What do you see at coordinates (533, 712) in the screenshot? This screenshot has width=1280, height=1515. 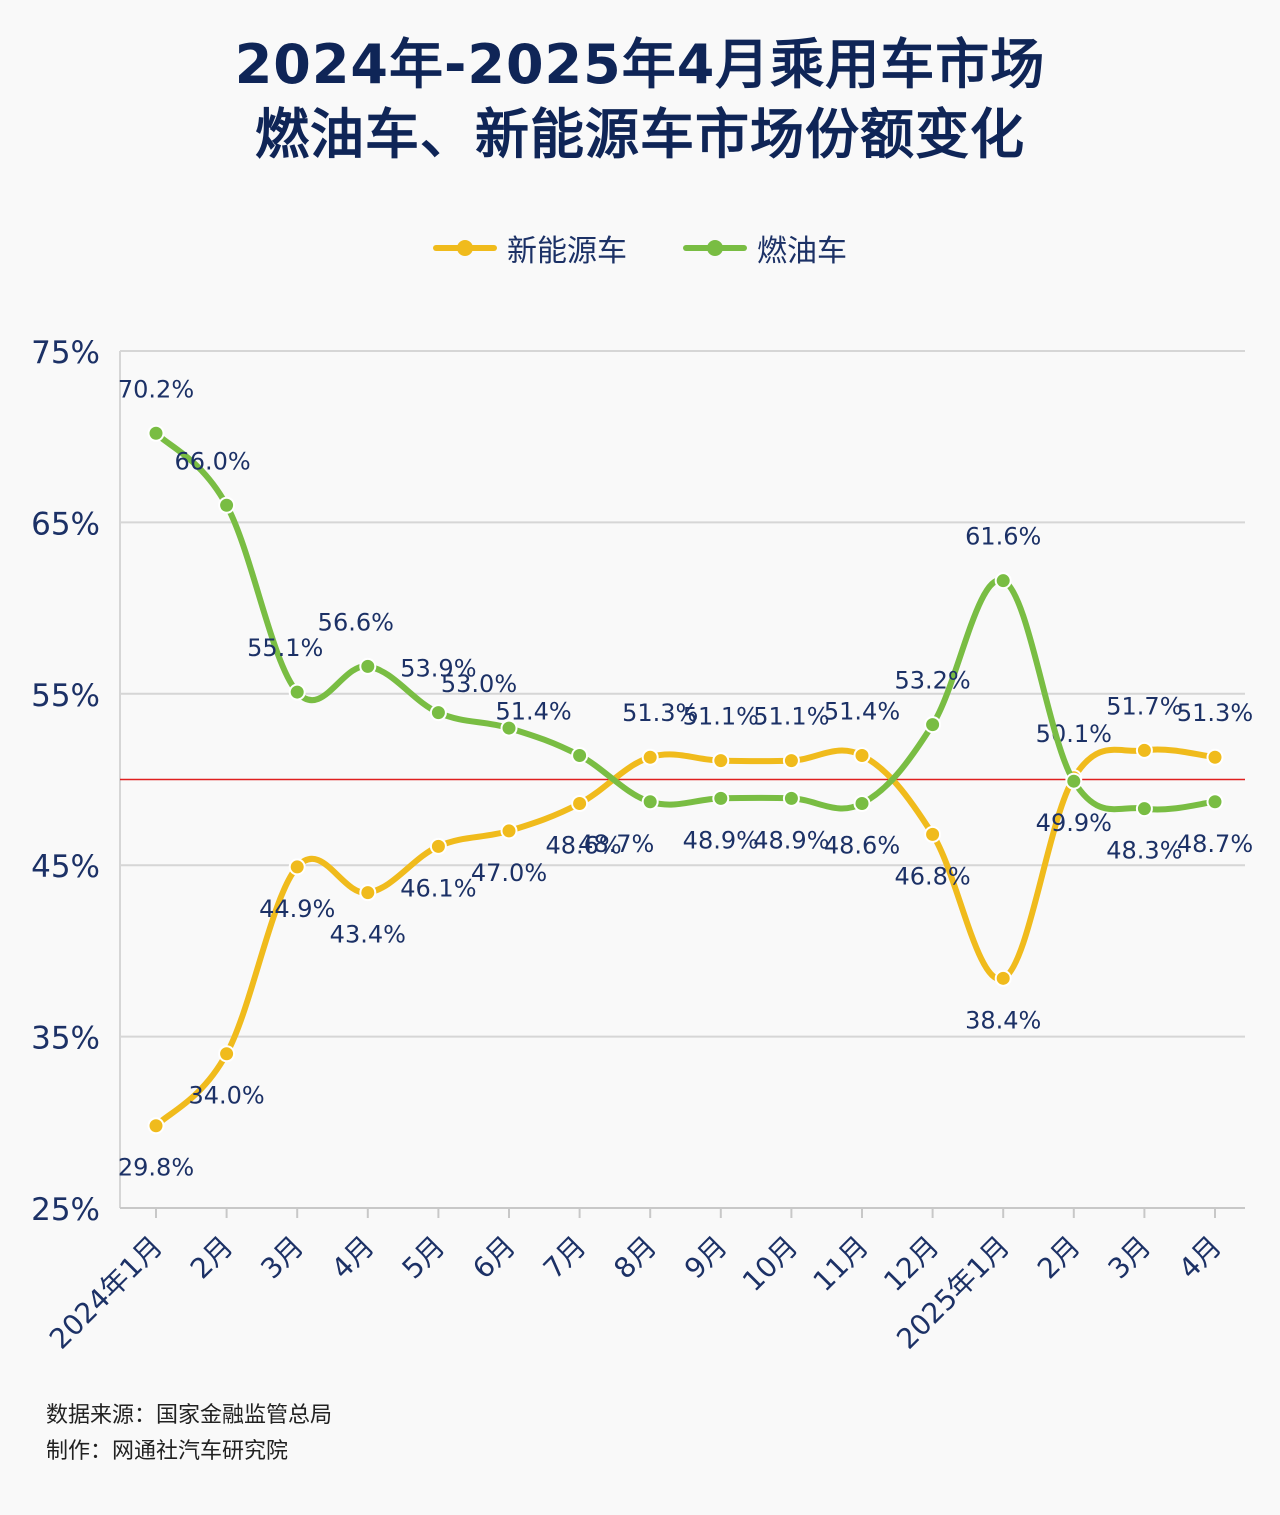 I see `data-label-ice: 51.4%` at bounding box center [533, 712].